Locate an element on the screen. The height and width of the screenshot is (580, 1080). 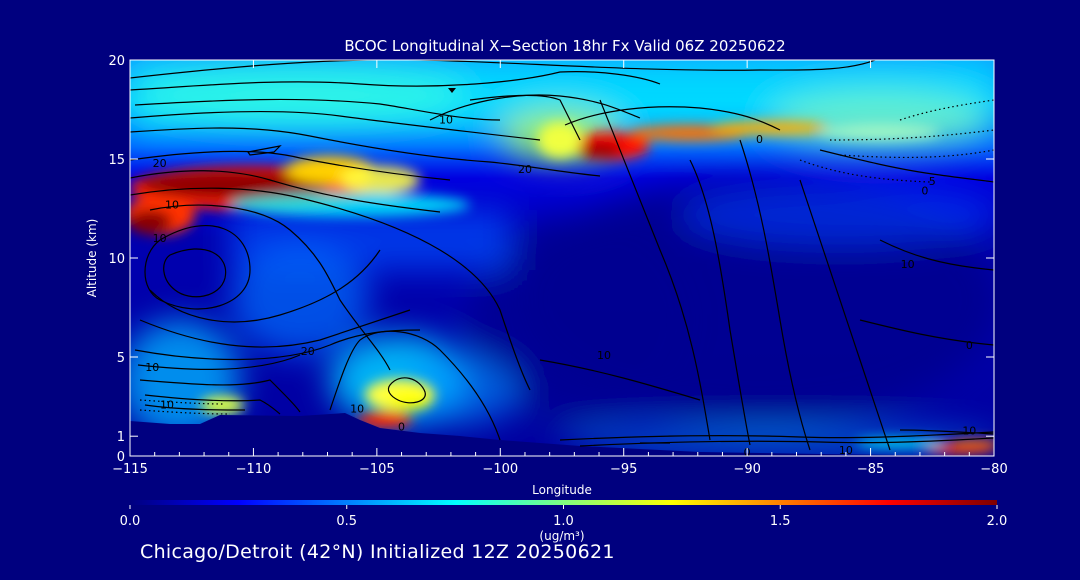
y-tick-label: 1 is located at coordinates (121, 437).